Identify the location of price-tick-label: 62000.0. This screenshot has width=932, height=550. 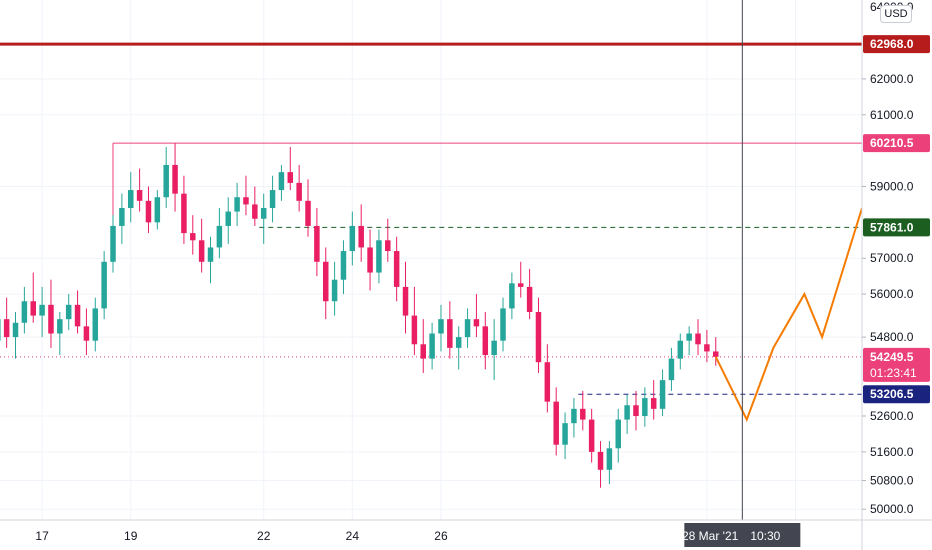
(892, 79).